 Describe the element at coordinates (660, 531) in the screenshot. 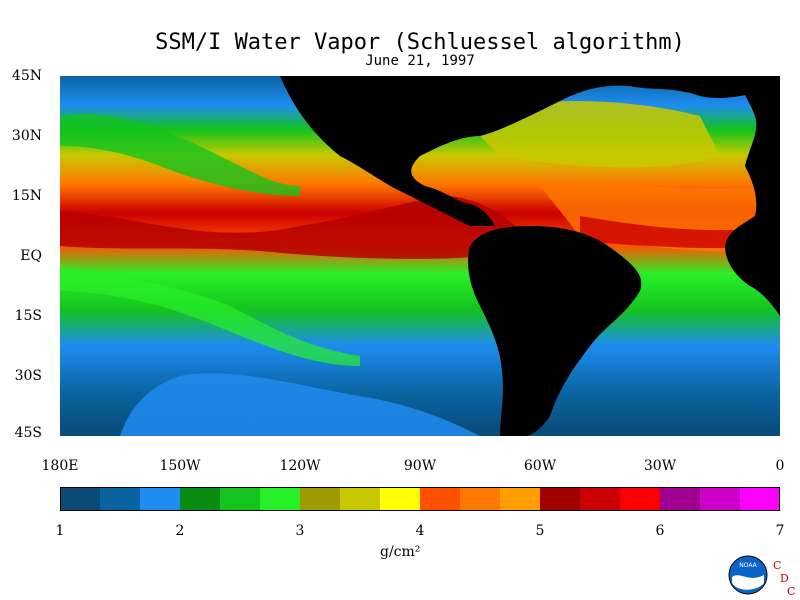

I see `colorbar-tick-6: 6` at that location.